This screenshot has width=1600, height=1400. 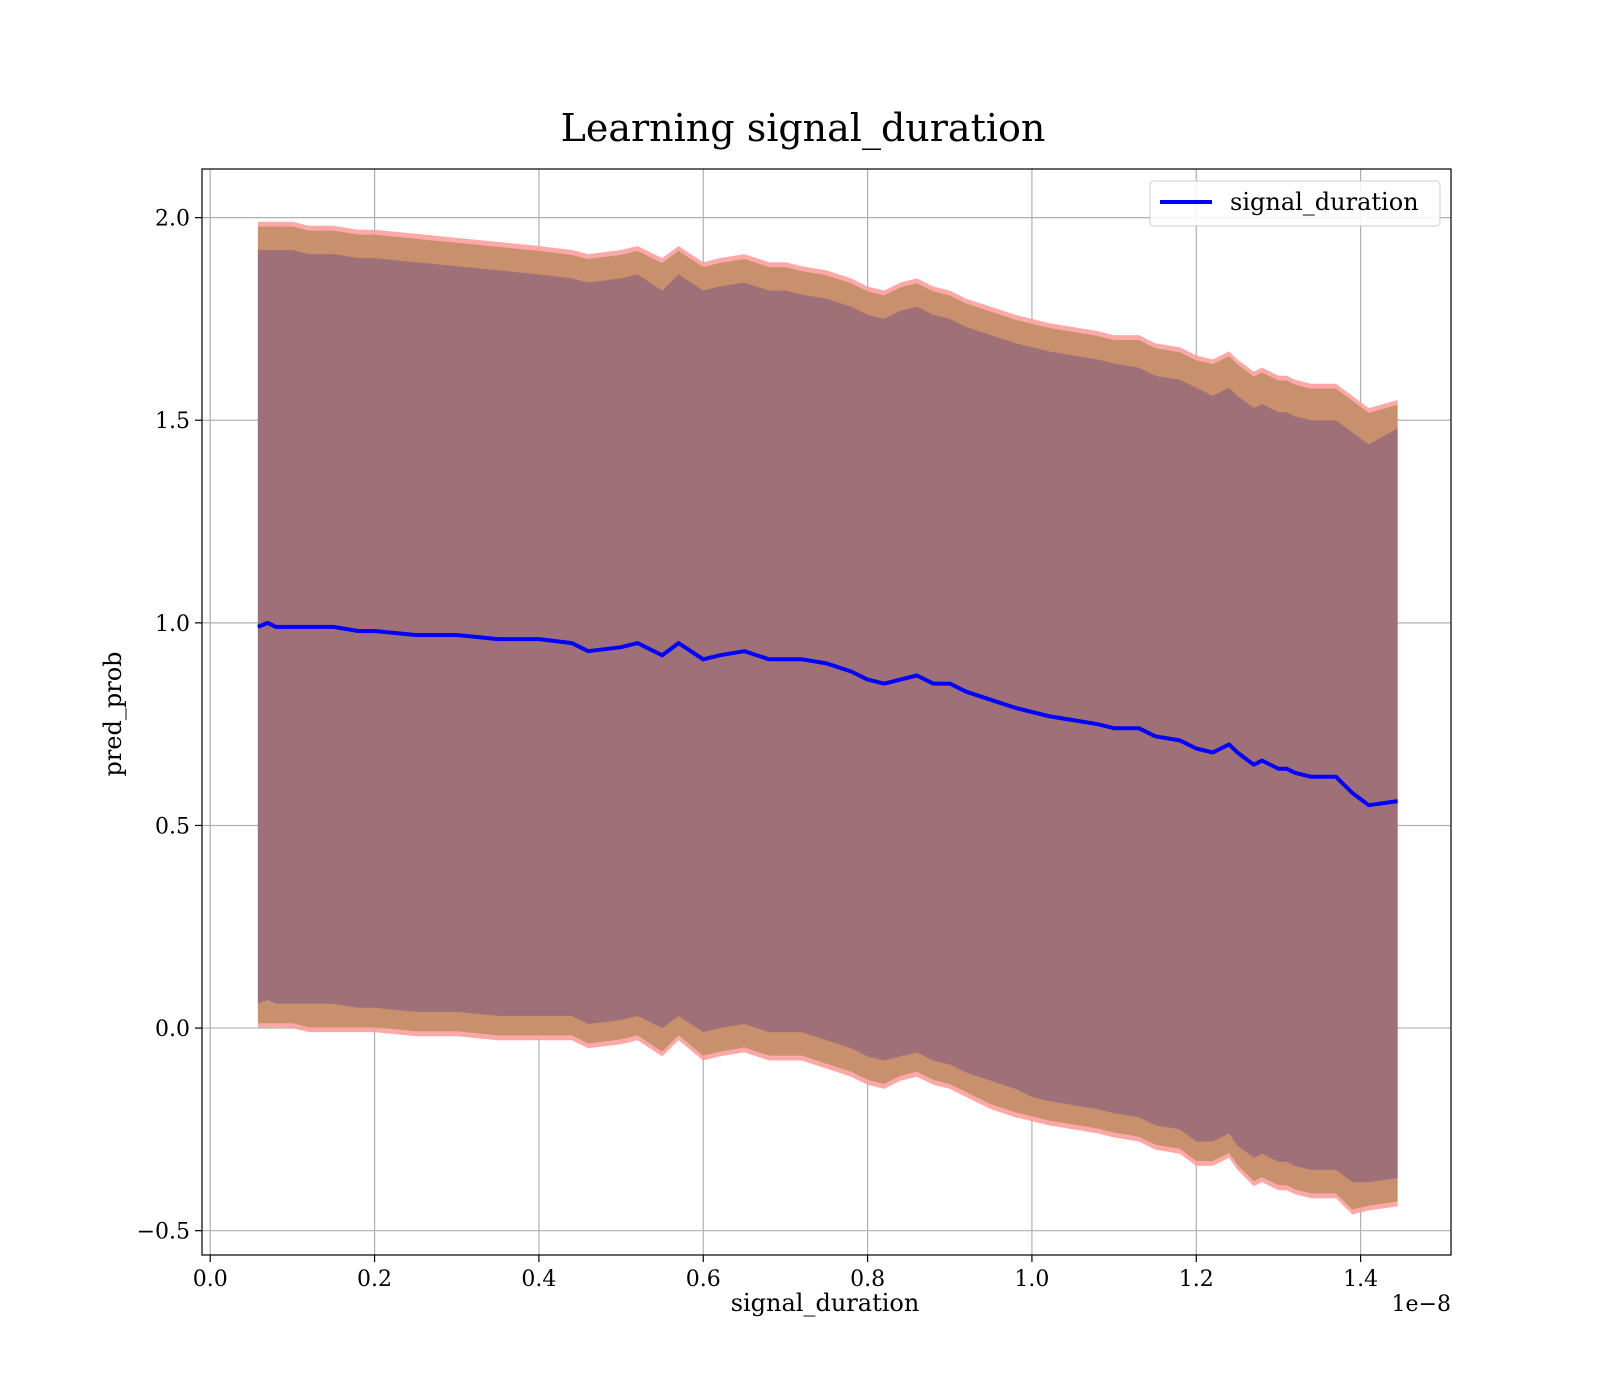 I want to click on x-axis-ticks: 0.0 0.2 0.4 0.6 0.8 1.0 1.2 1.4, so click(x=785, y=1273).